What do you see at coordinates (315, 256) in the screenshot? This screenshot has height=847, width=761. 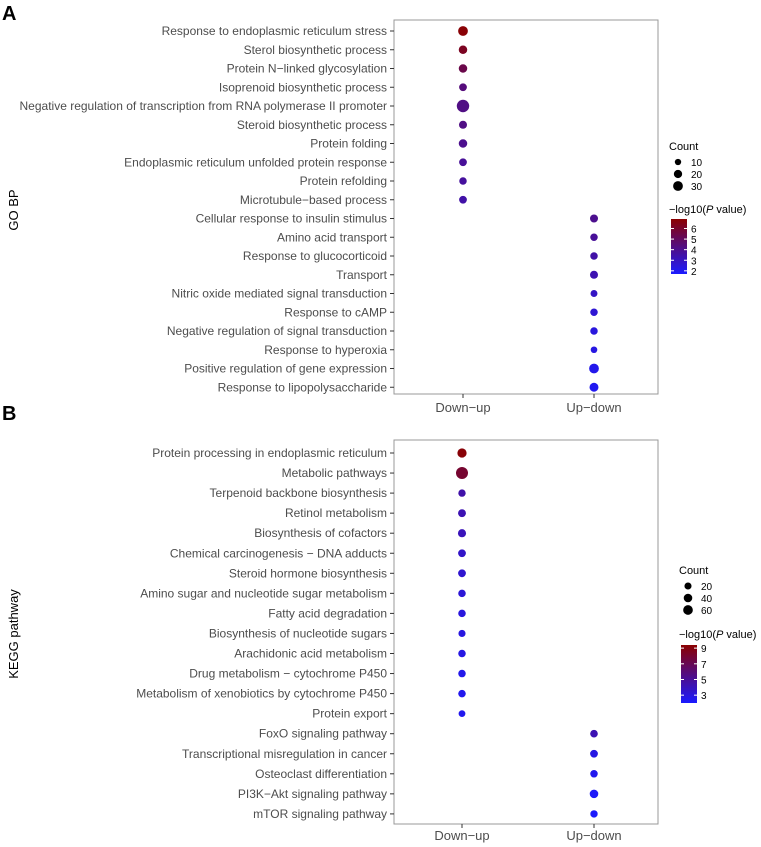 I see `y-tick-label: Response to glucocorticoid` at bounding box center [315, 256].